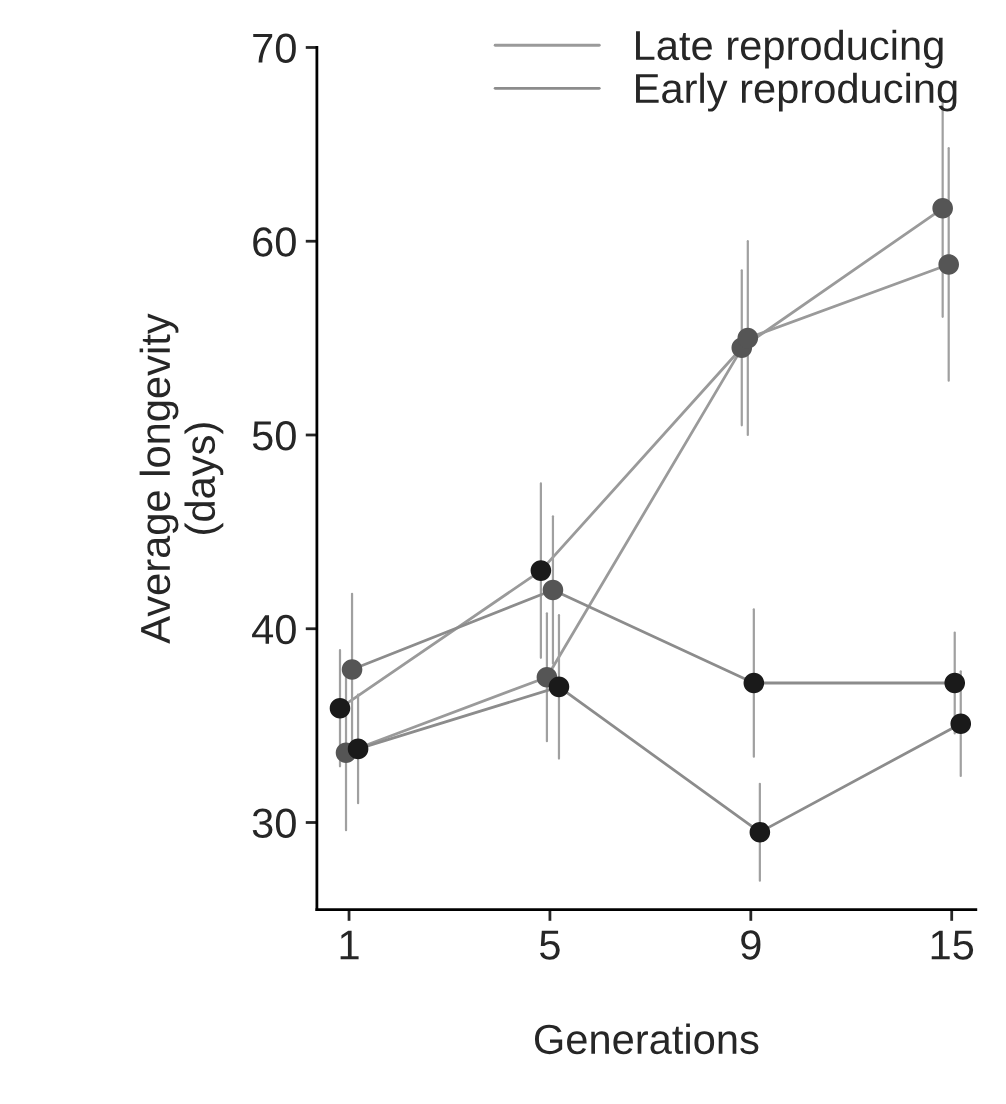  I want to click on x-tick-label: 15, so click(952, 945).